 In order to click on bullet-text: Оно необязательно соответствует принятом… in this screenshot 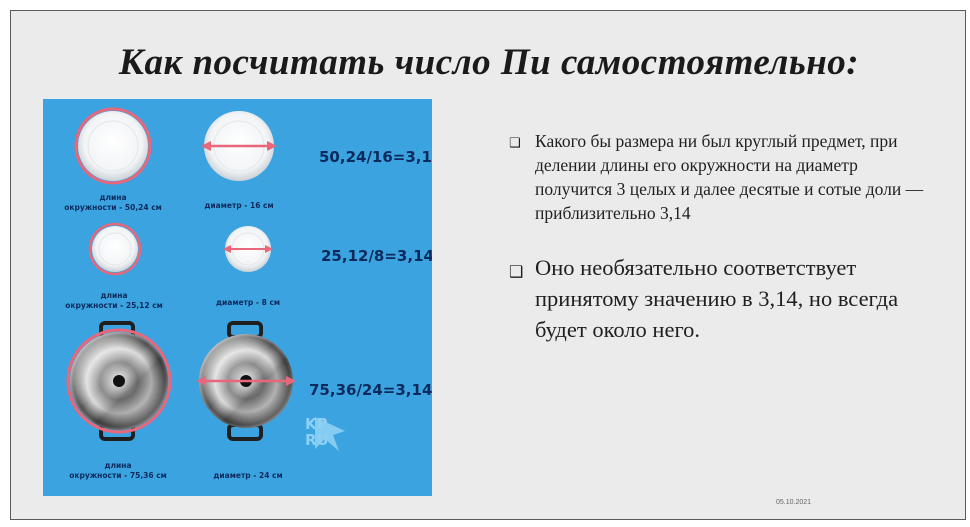, I will do `click(717, 298)`.